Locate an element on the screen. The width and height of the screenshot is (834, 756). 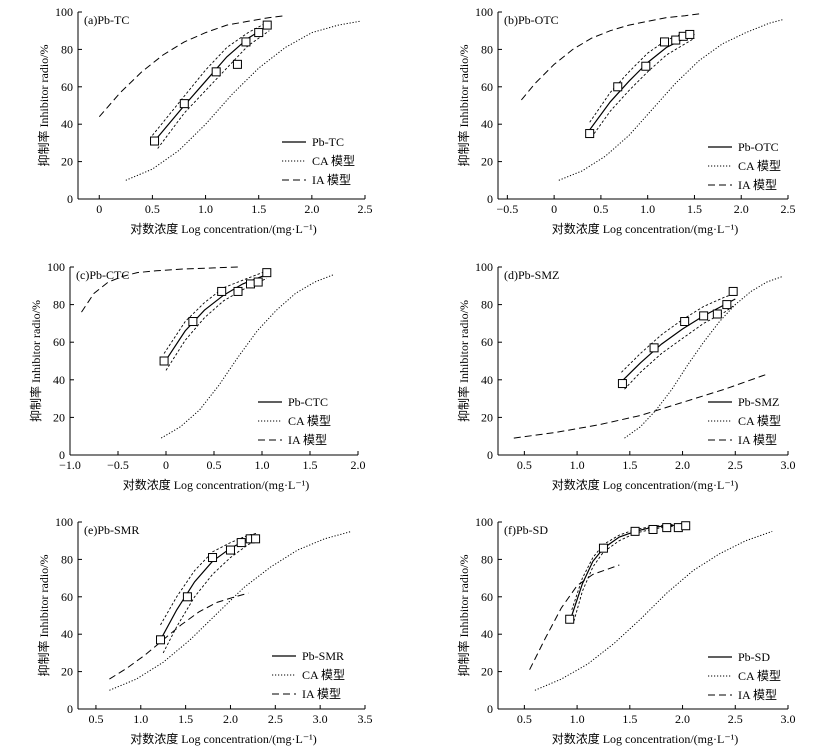
x-tick-label: 3.0 is located at coordinates (320, 719).